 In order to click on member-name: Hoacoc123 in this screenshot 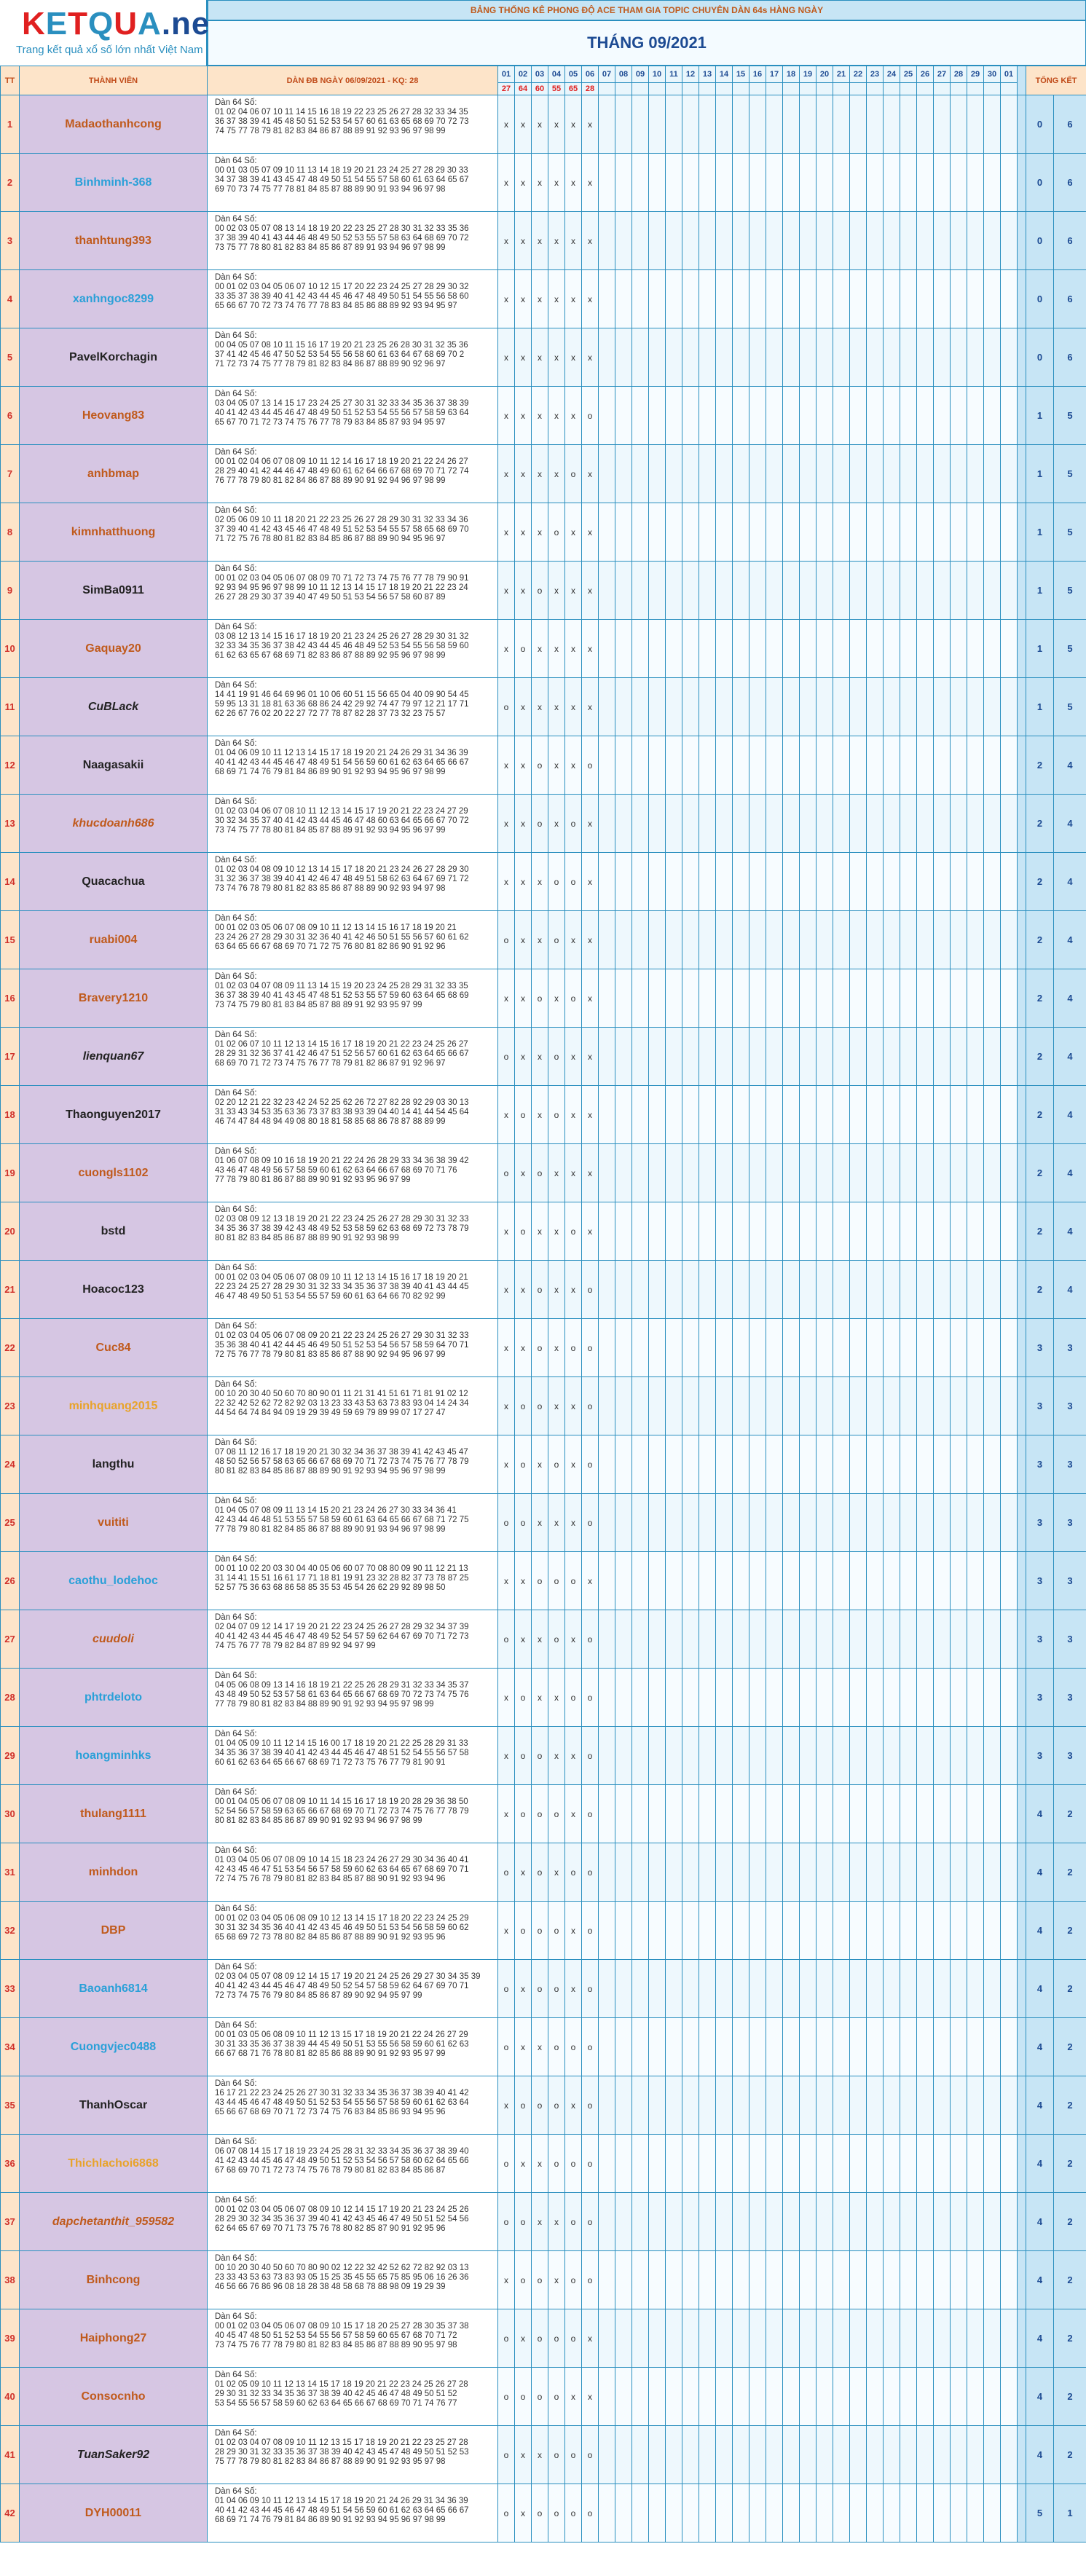, I will do `click(113, 1289)`.